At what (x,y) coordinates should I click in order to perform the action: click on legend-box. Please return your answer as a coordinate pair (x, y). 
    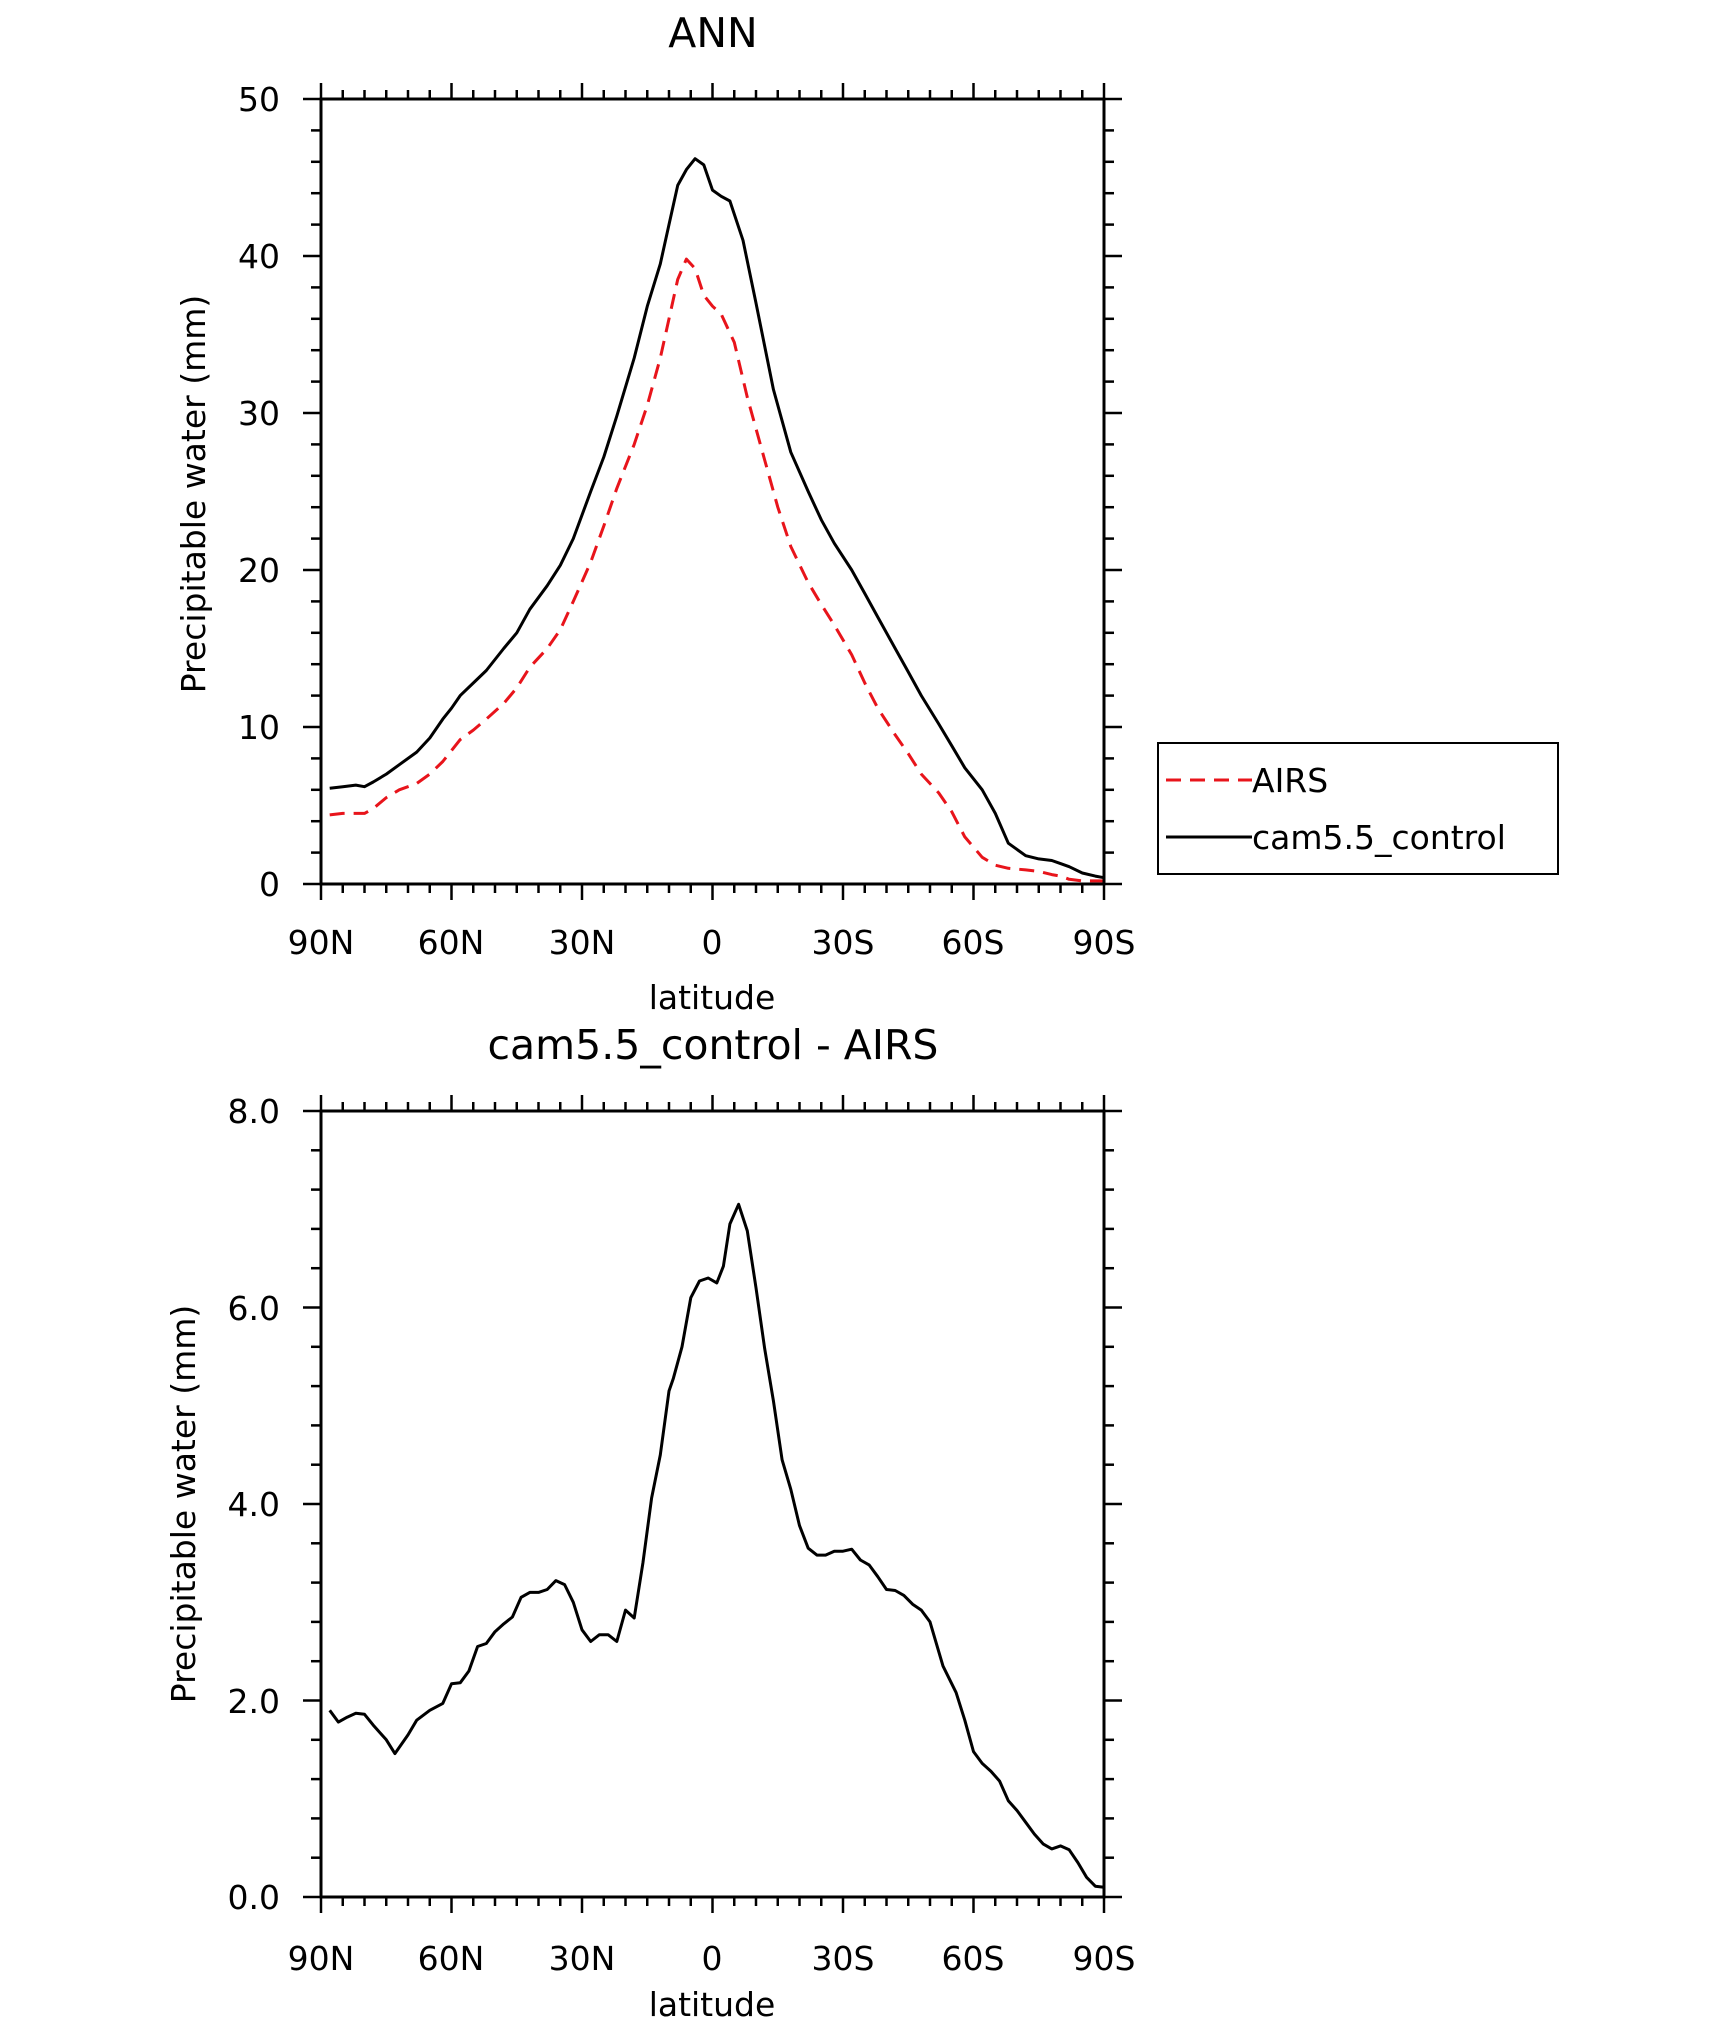
    Looking at the image, I should click on (1358, 808).